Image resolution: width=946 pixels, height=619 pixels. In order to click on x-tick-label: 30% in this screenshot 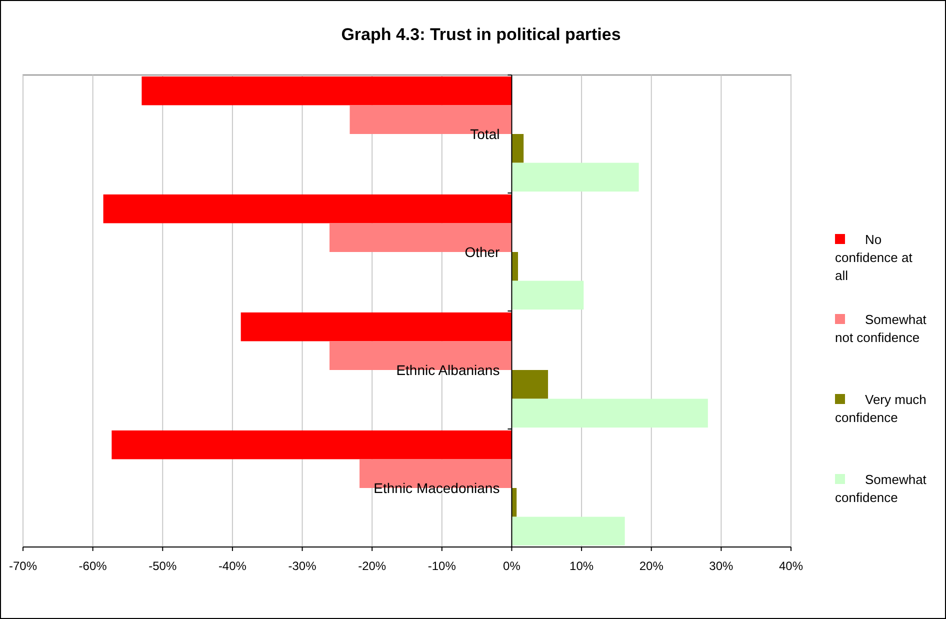, I will do `click(721, 566)`.